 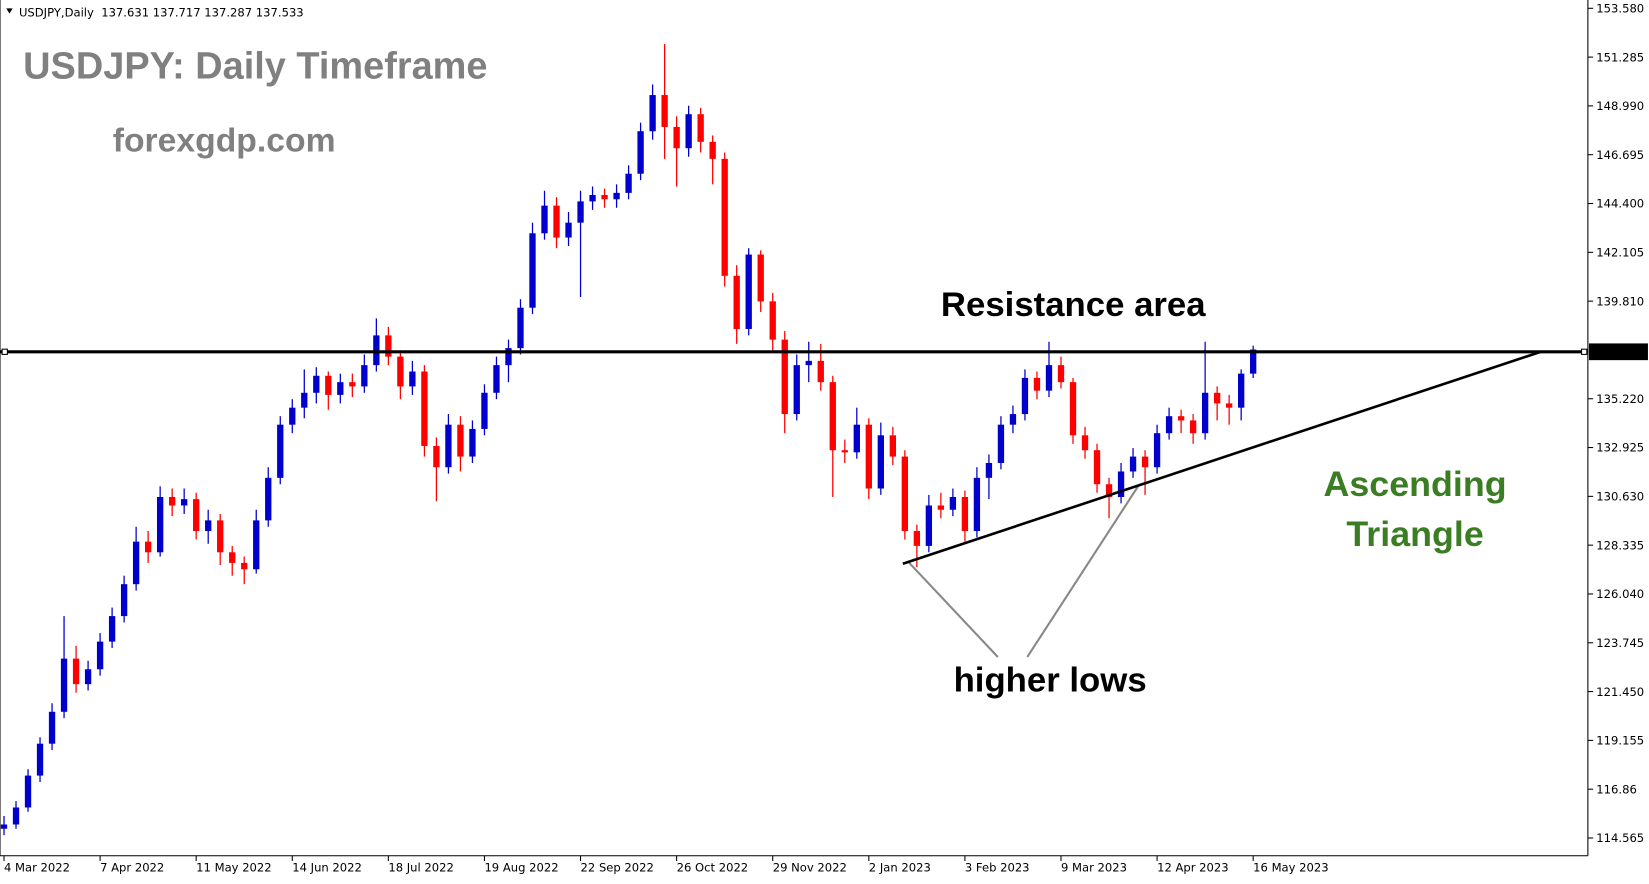 What do you see at coordinates (9, 11) in the screenshot?
I see `menu-triangle` at bounding box center [9, 11].